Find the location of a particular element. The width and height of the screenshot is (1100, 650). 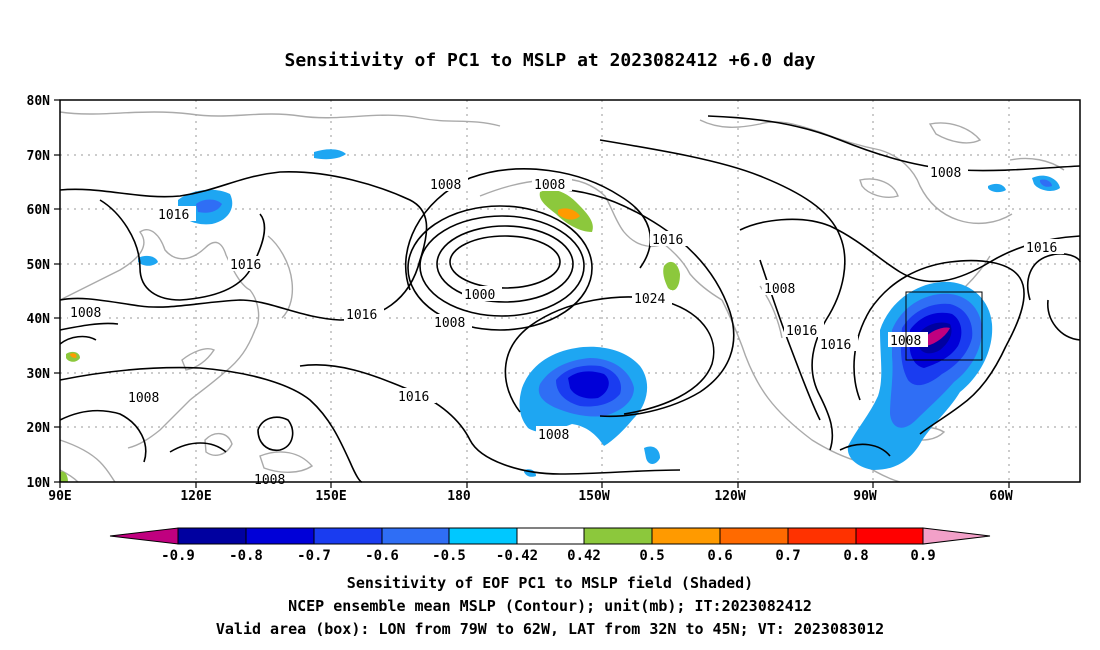

colorbar-tick-label: -0.8 is located at coordinates (246, 556).